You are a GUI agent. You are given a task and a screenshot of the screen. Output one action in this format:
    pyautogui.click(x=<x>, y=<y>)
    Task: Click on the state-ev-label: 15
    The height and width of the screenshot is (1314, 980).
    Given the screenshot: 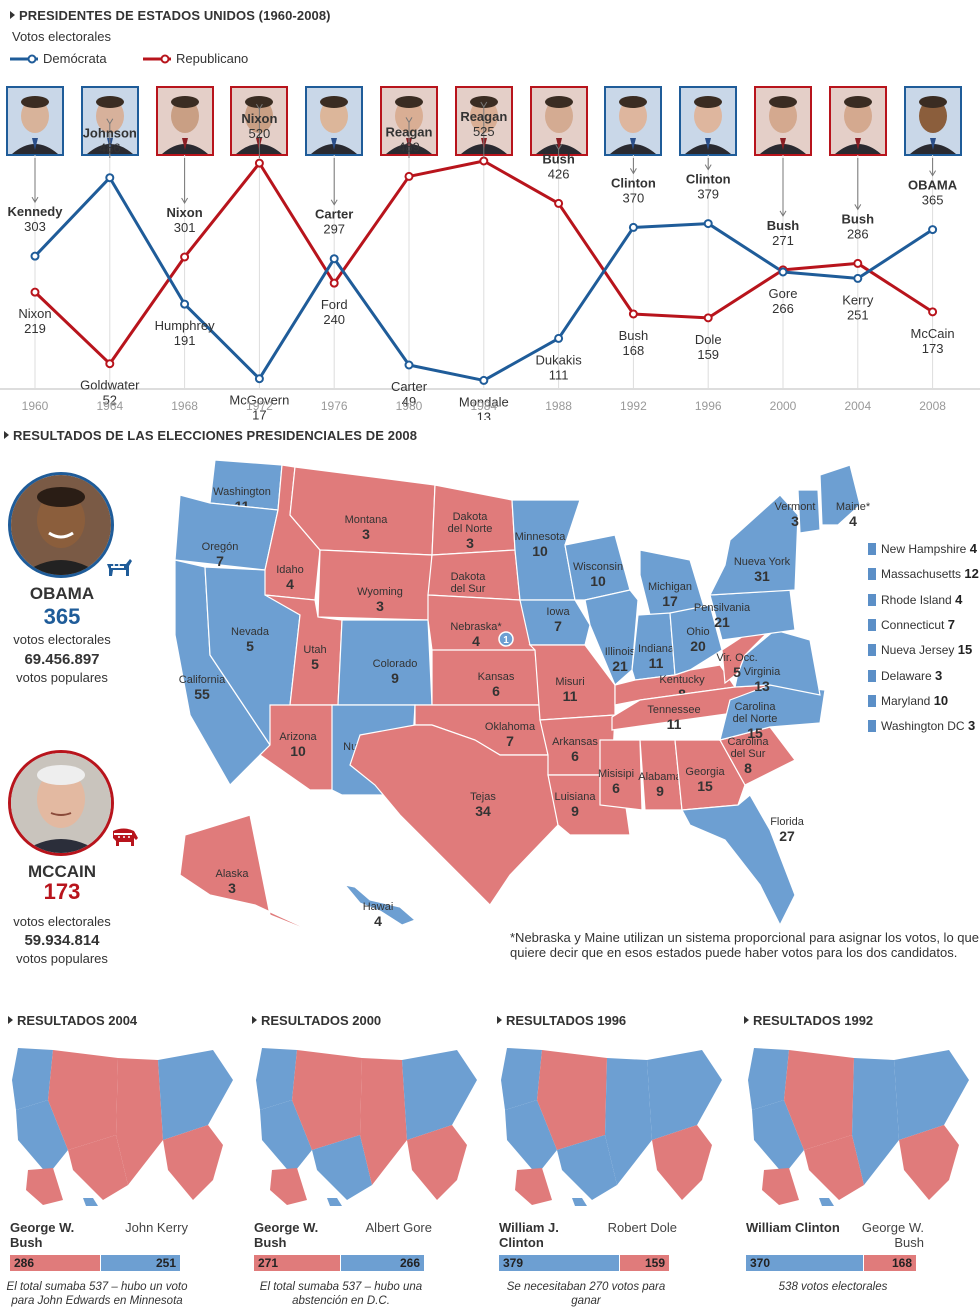 What is the action you would take?
    pyautogui.click(x=755, y=733)
    